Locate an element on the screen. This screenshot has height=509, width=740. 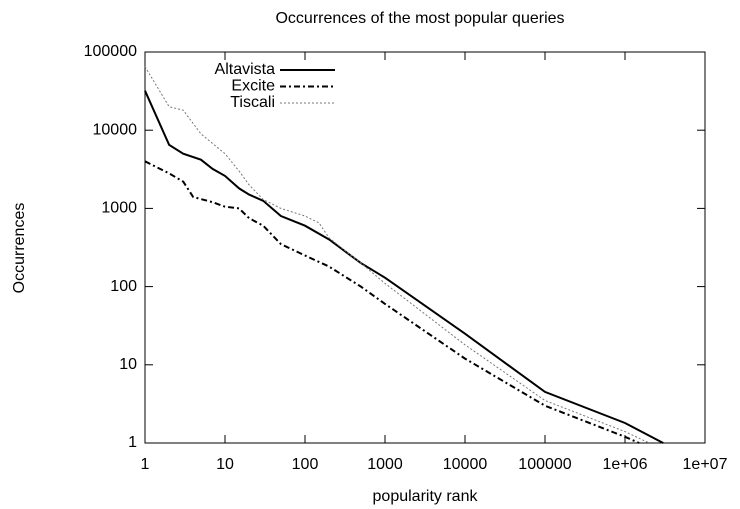
y-tick-label: 10000 is located at coordinates (115, 129).